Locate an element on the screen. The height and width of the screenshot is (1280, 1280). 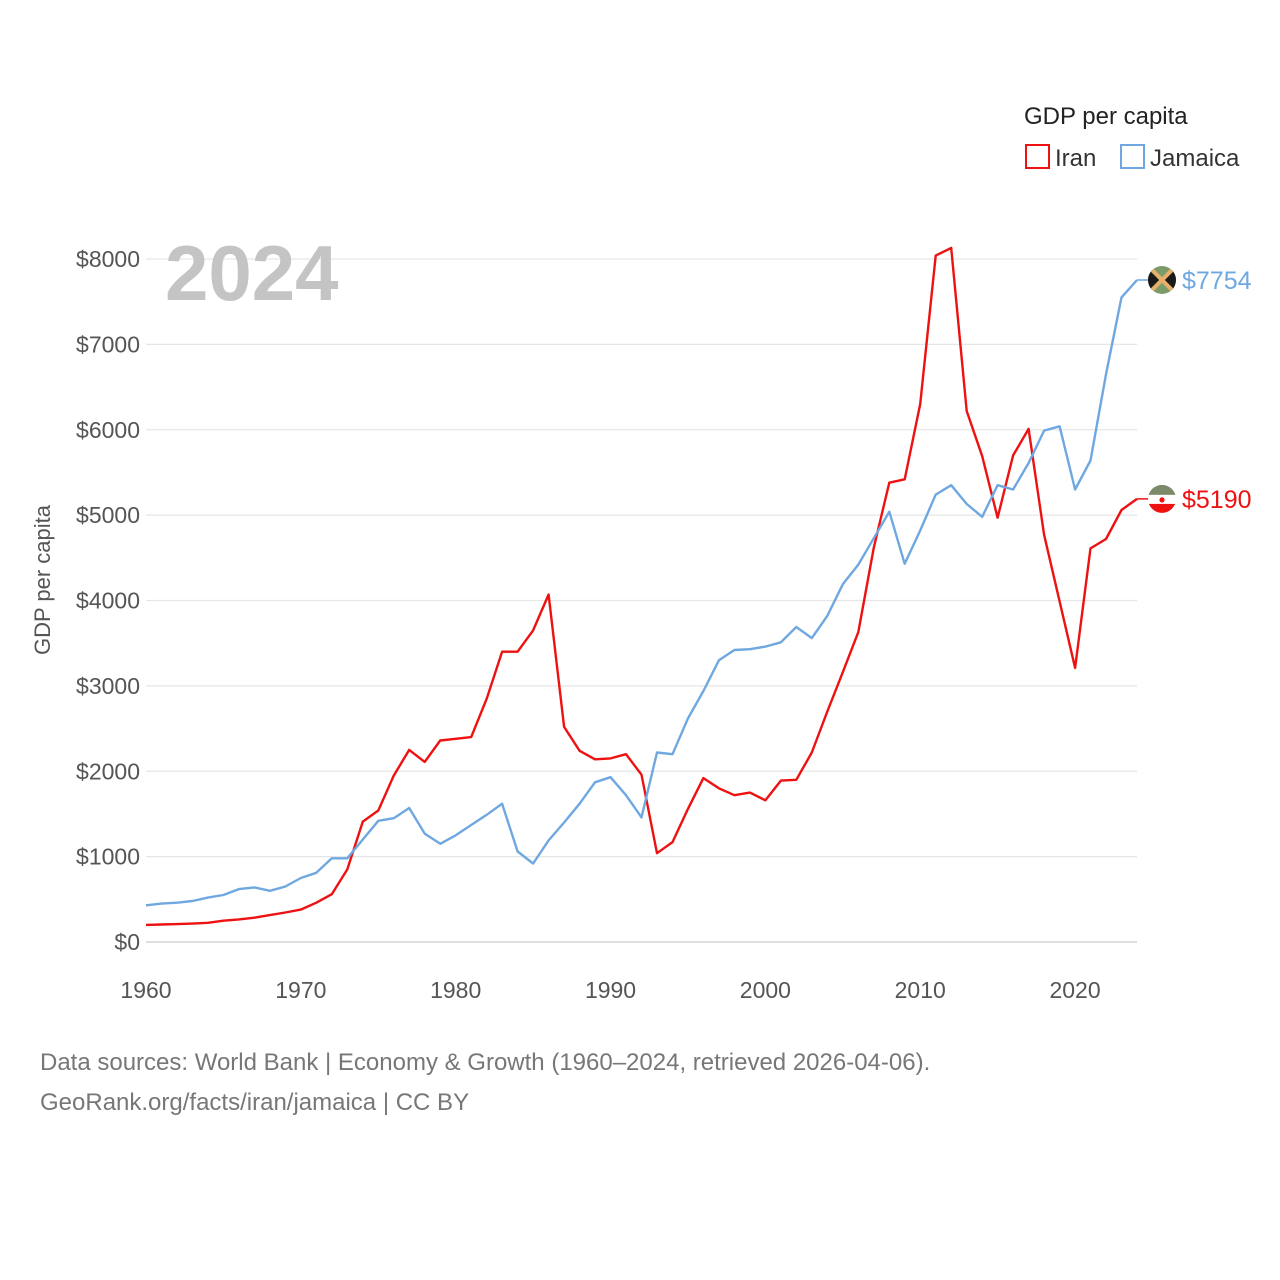
legend: GDP per capita Iran Jamaica is located at coordinates (1132, 137).